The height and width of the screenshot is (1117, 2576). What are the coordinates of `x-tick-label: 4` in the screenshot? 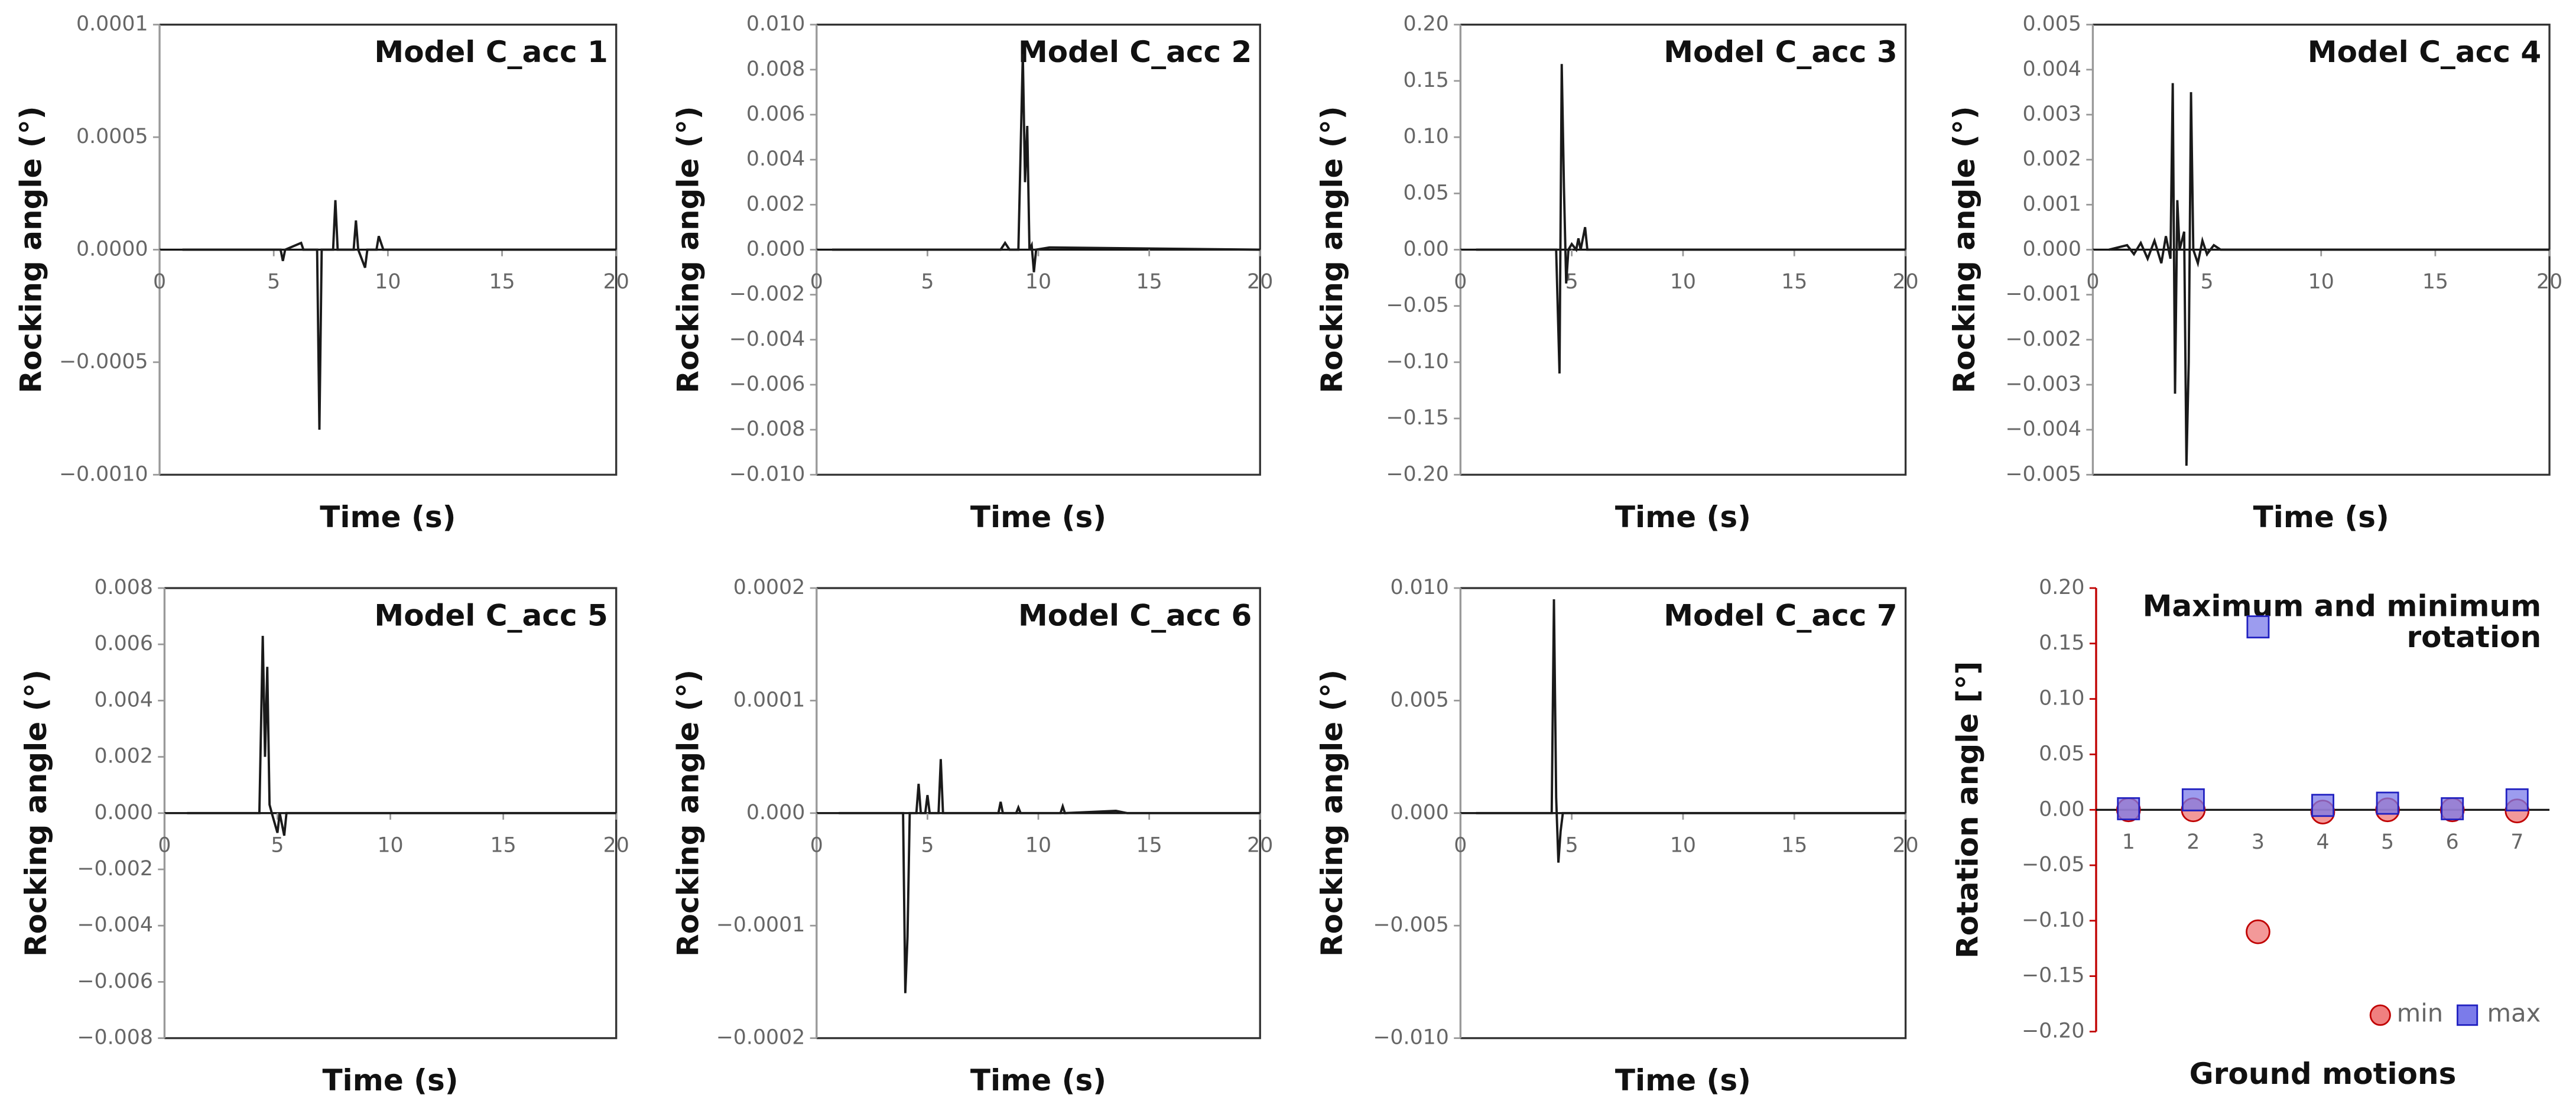 It's located at (2322, 842).